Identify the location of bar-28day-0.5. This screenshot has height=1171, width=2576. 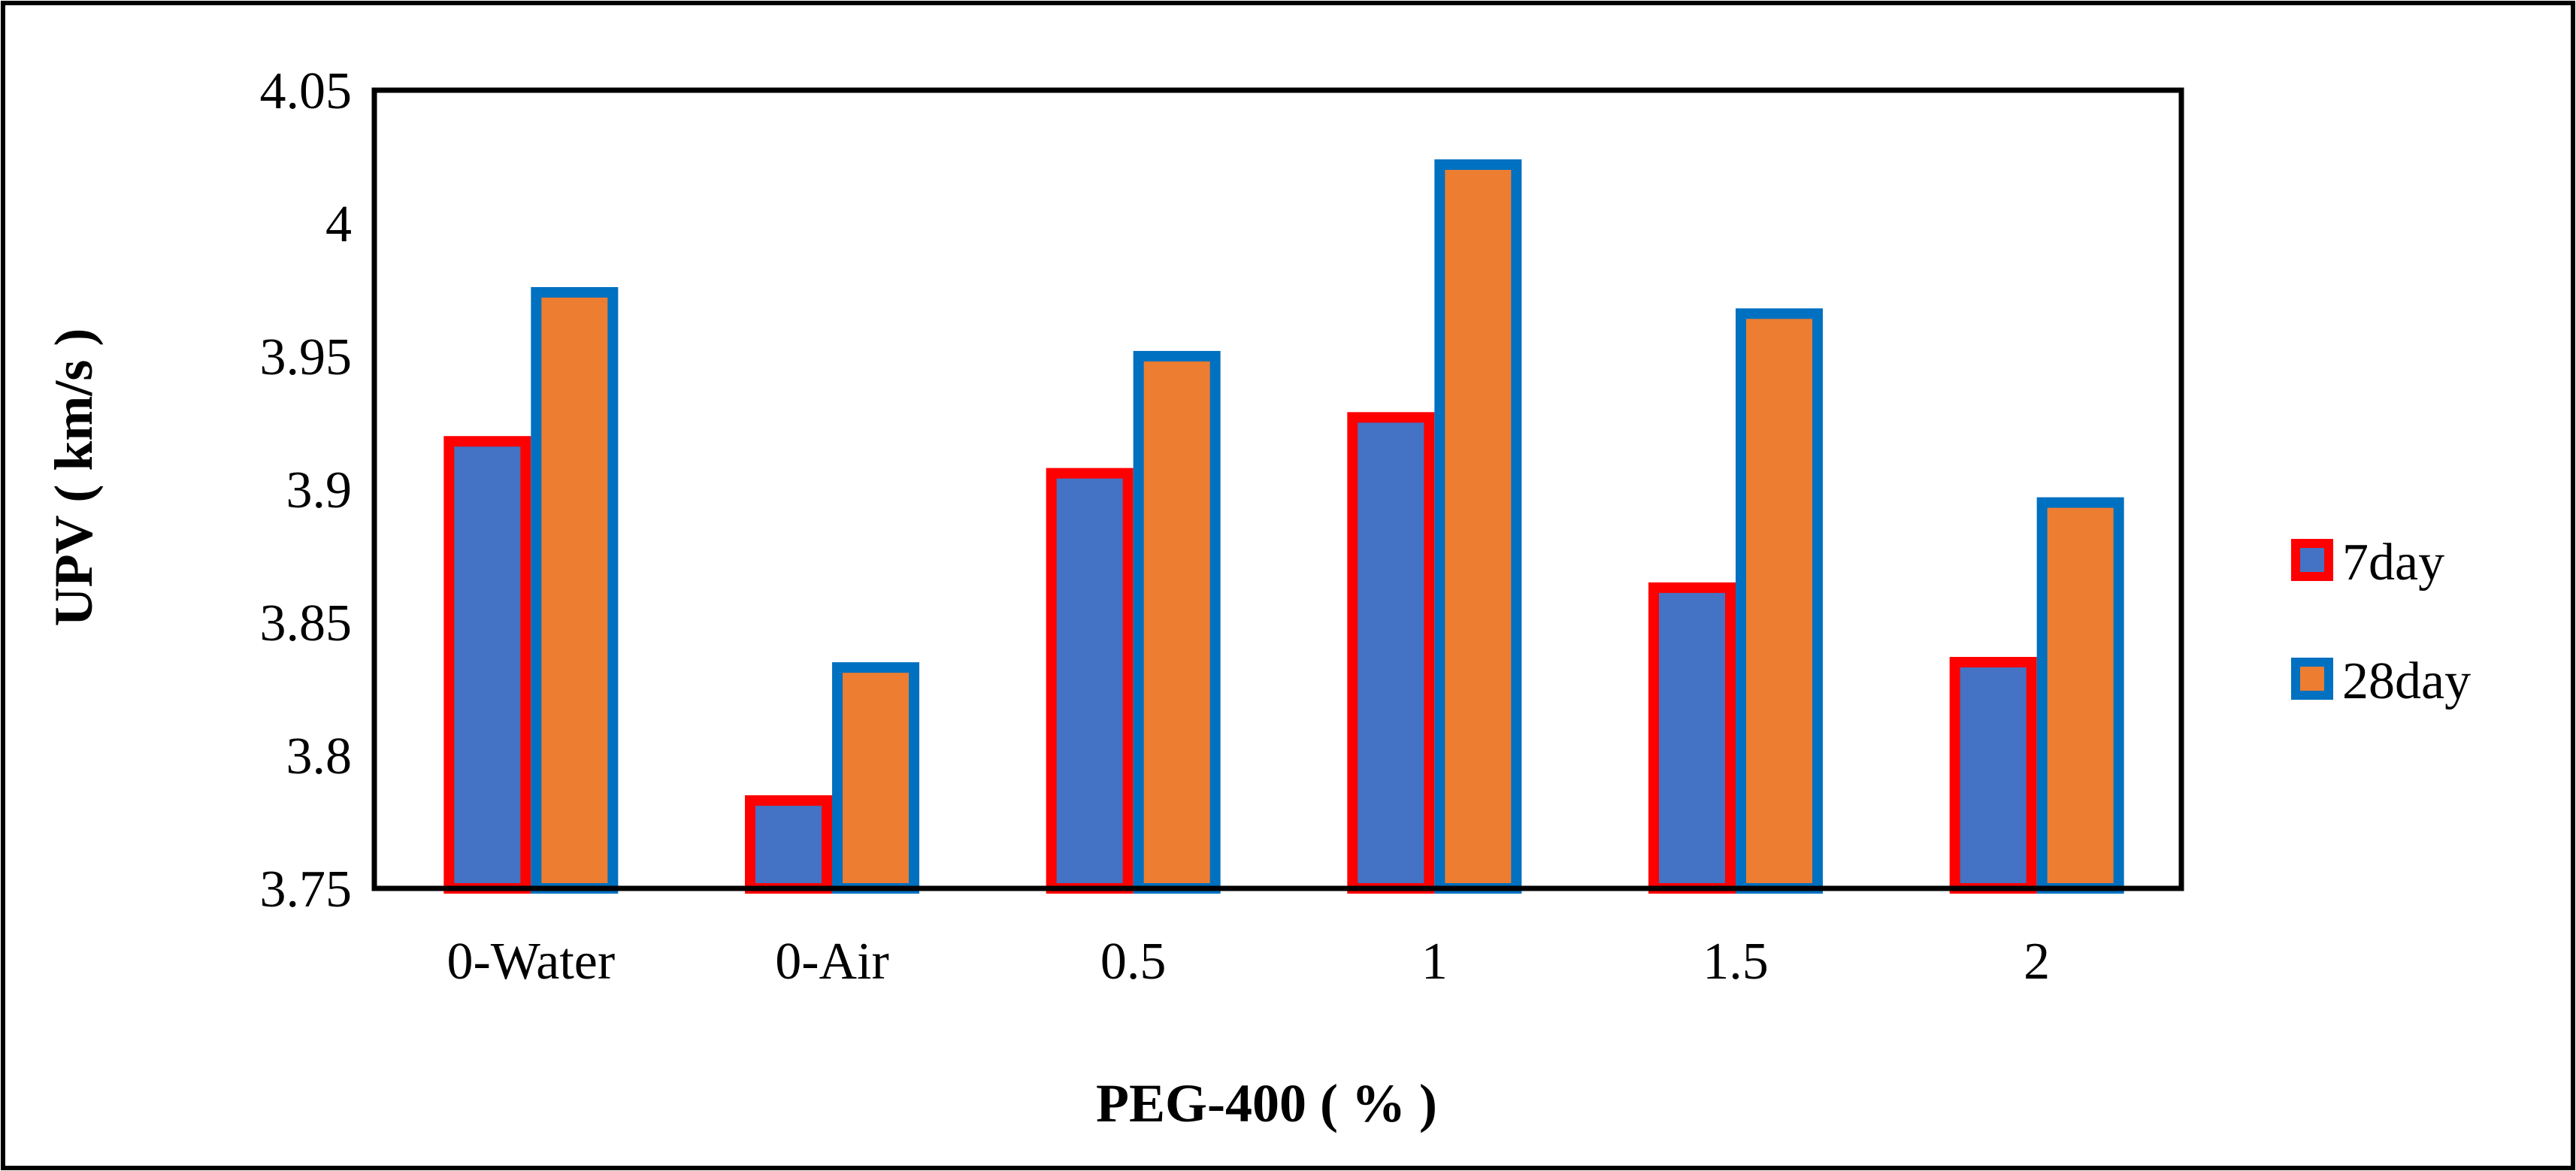
(1177, 622).